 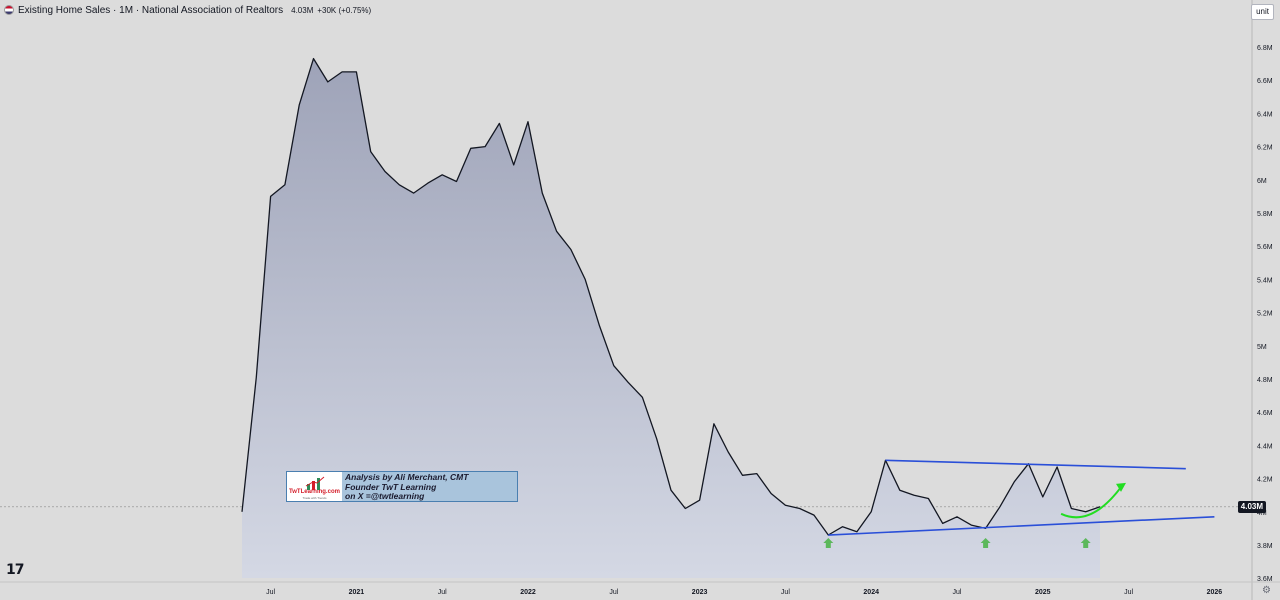 I want to click on us-flag-icon, so click(x=9, y=10).